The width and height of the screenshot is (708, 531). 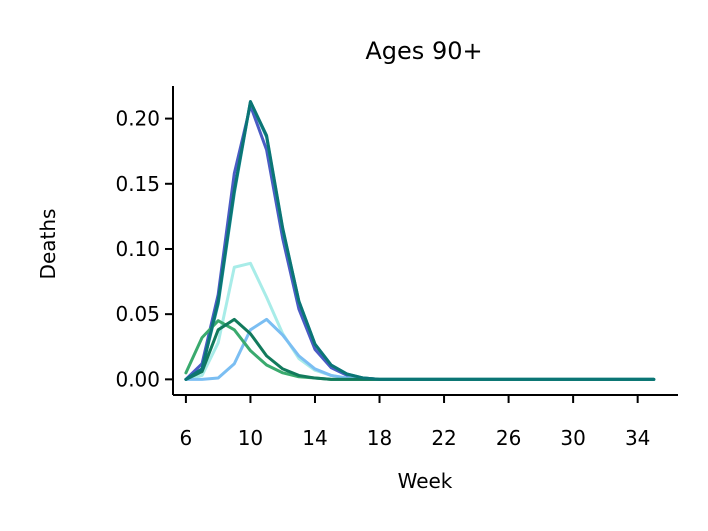 What do you see at coordinates (314, 438) in the screenshot?
I see `x-tick-label: 14` at bounding box center [314, 438].